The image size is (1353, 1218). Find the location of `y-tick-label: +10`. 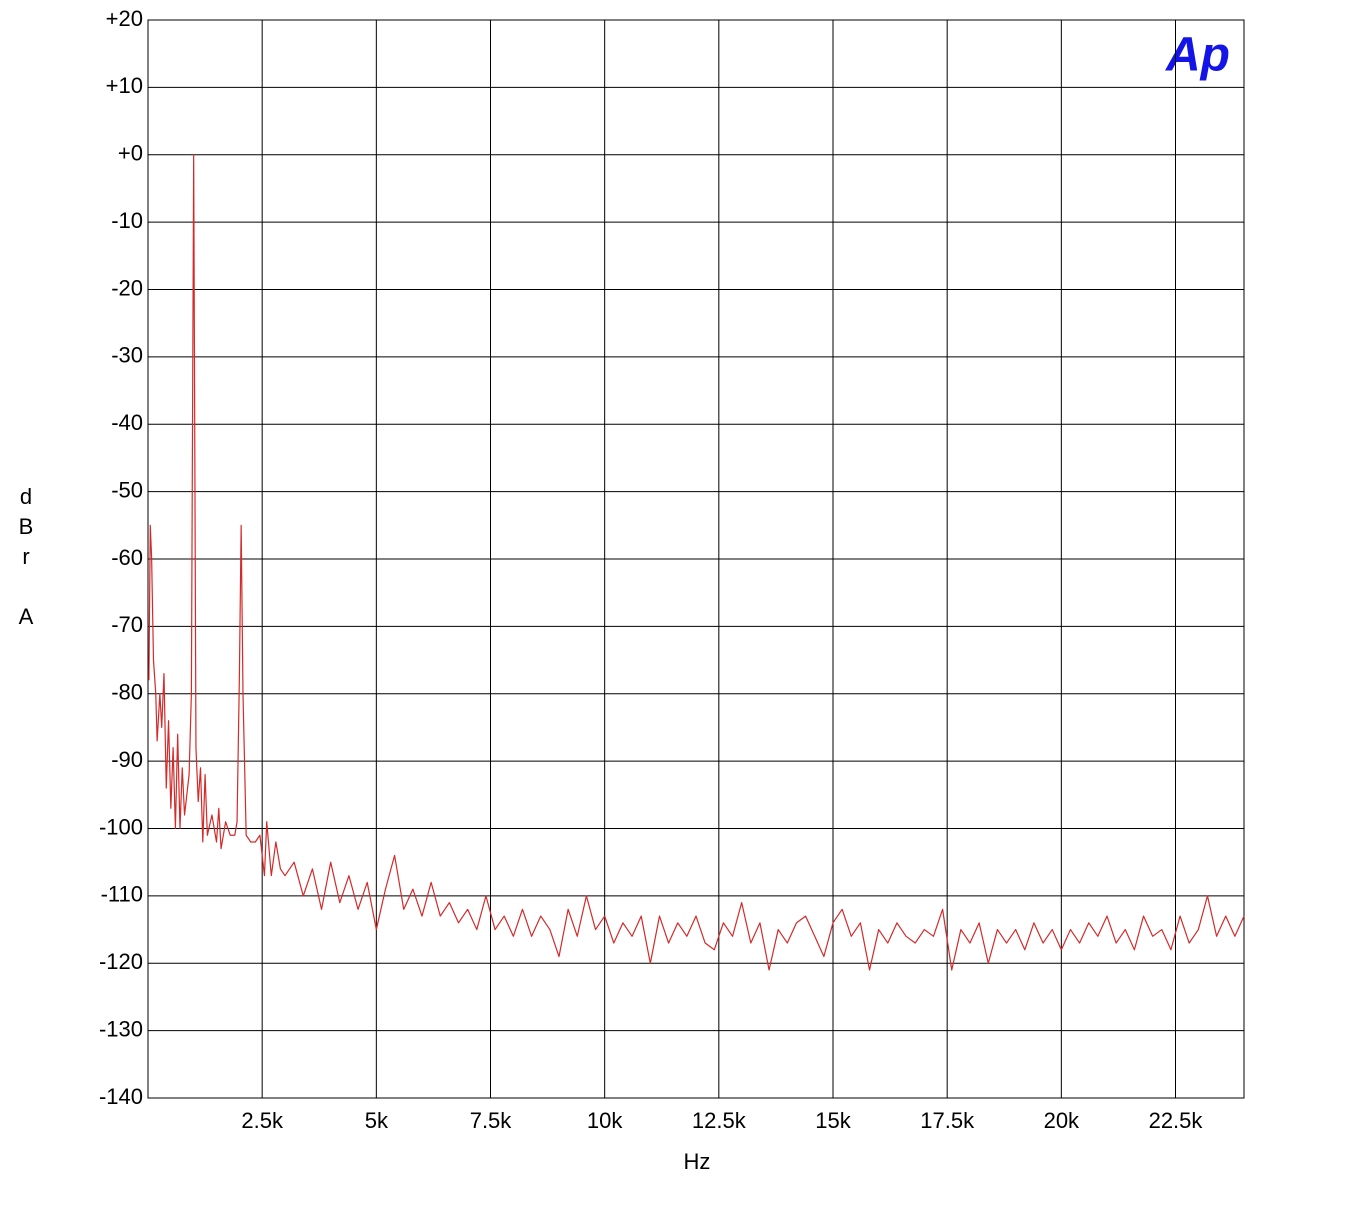

y-tick-label: +10 is located at coordinates (124, 85).